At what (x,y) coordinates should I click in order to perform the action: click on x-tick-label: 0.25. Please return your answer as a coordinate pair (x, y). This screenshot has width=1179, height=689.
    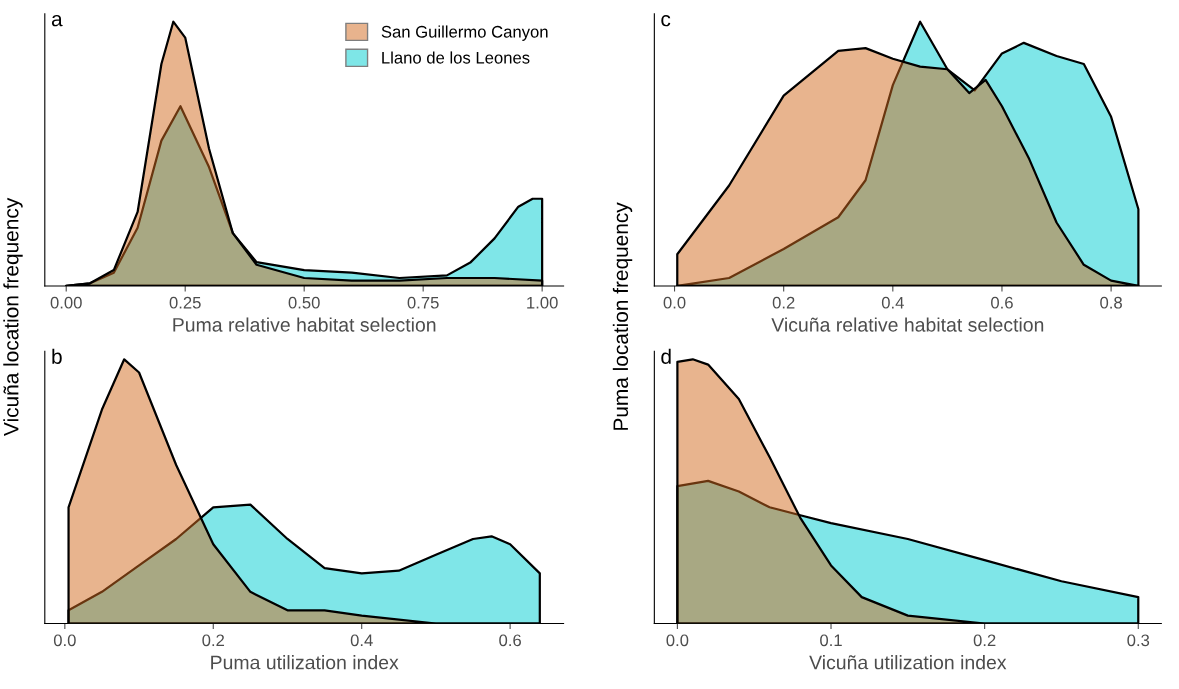
    Looking at the image, I should click on (185, 302).